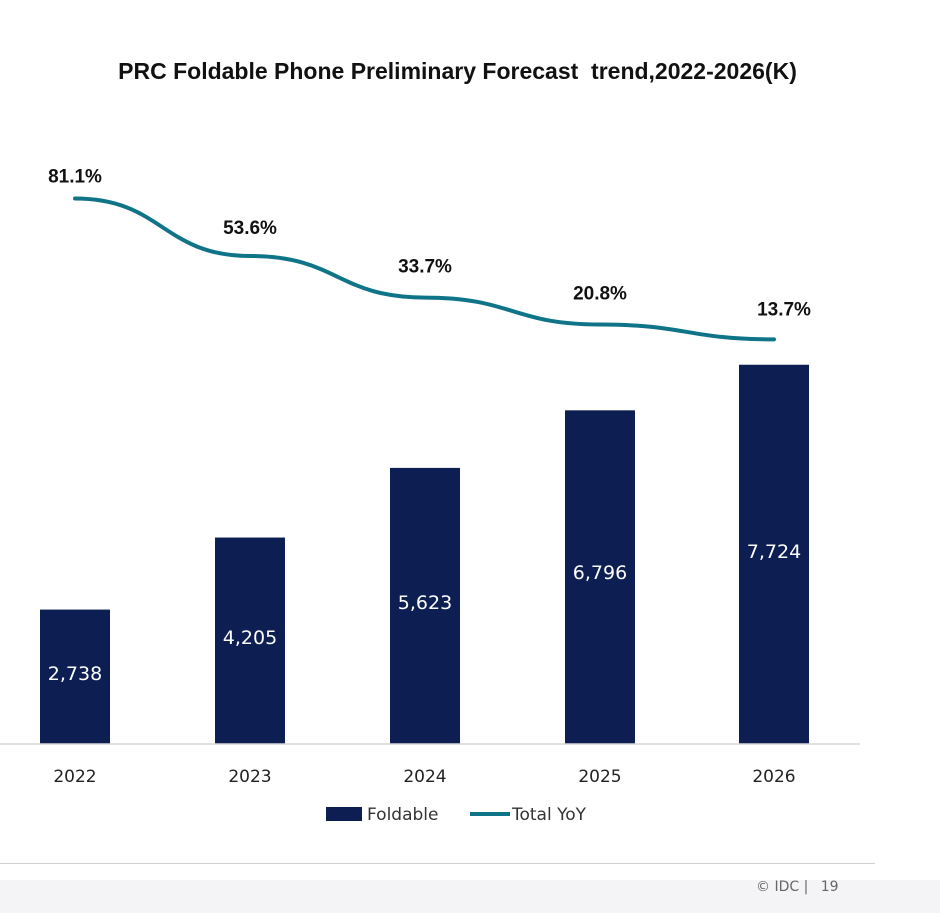 This screenshot has height=913, width=940. I want to click on yoy-value-label: 33.7%, so click(425, 267).